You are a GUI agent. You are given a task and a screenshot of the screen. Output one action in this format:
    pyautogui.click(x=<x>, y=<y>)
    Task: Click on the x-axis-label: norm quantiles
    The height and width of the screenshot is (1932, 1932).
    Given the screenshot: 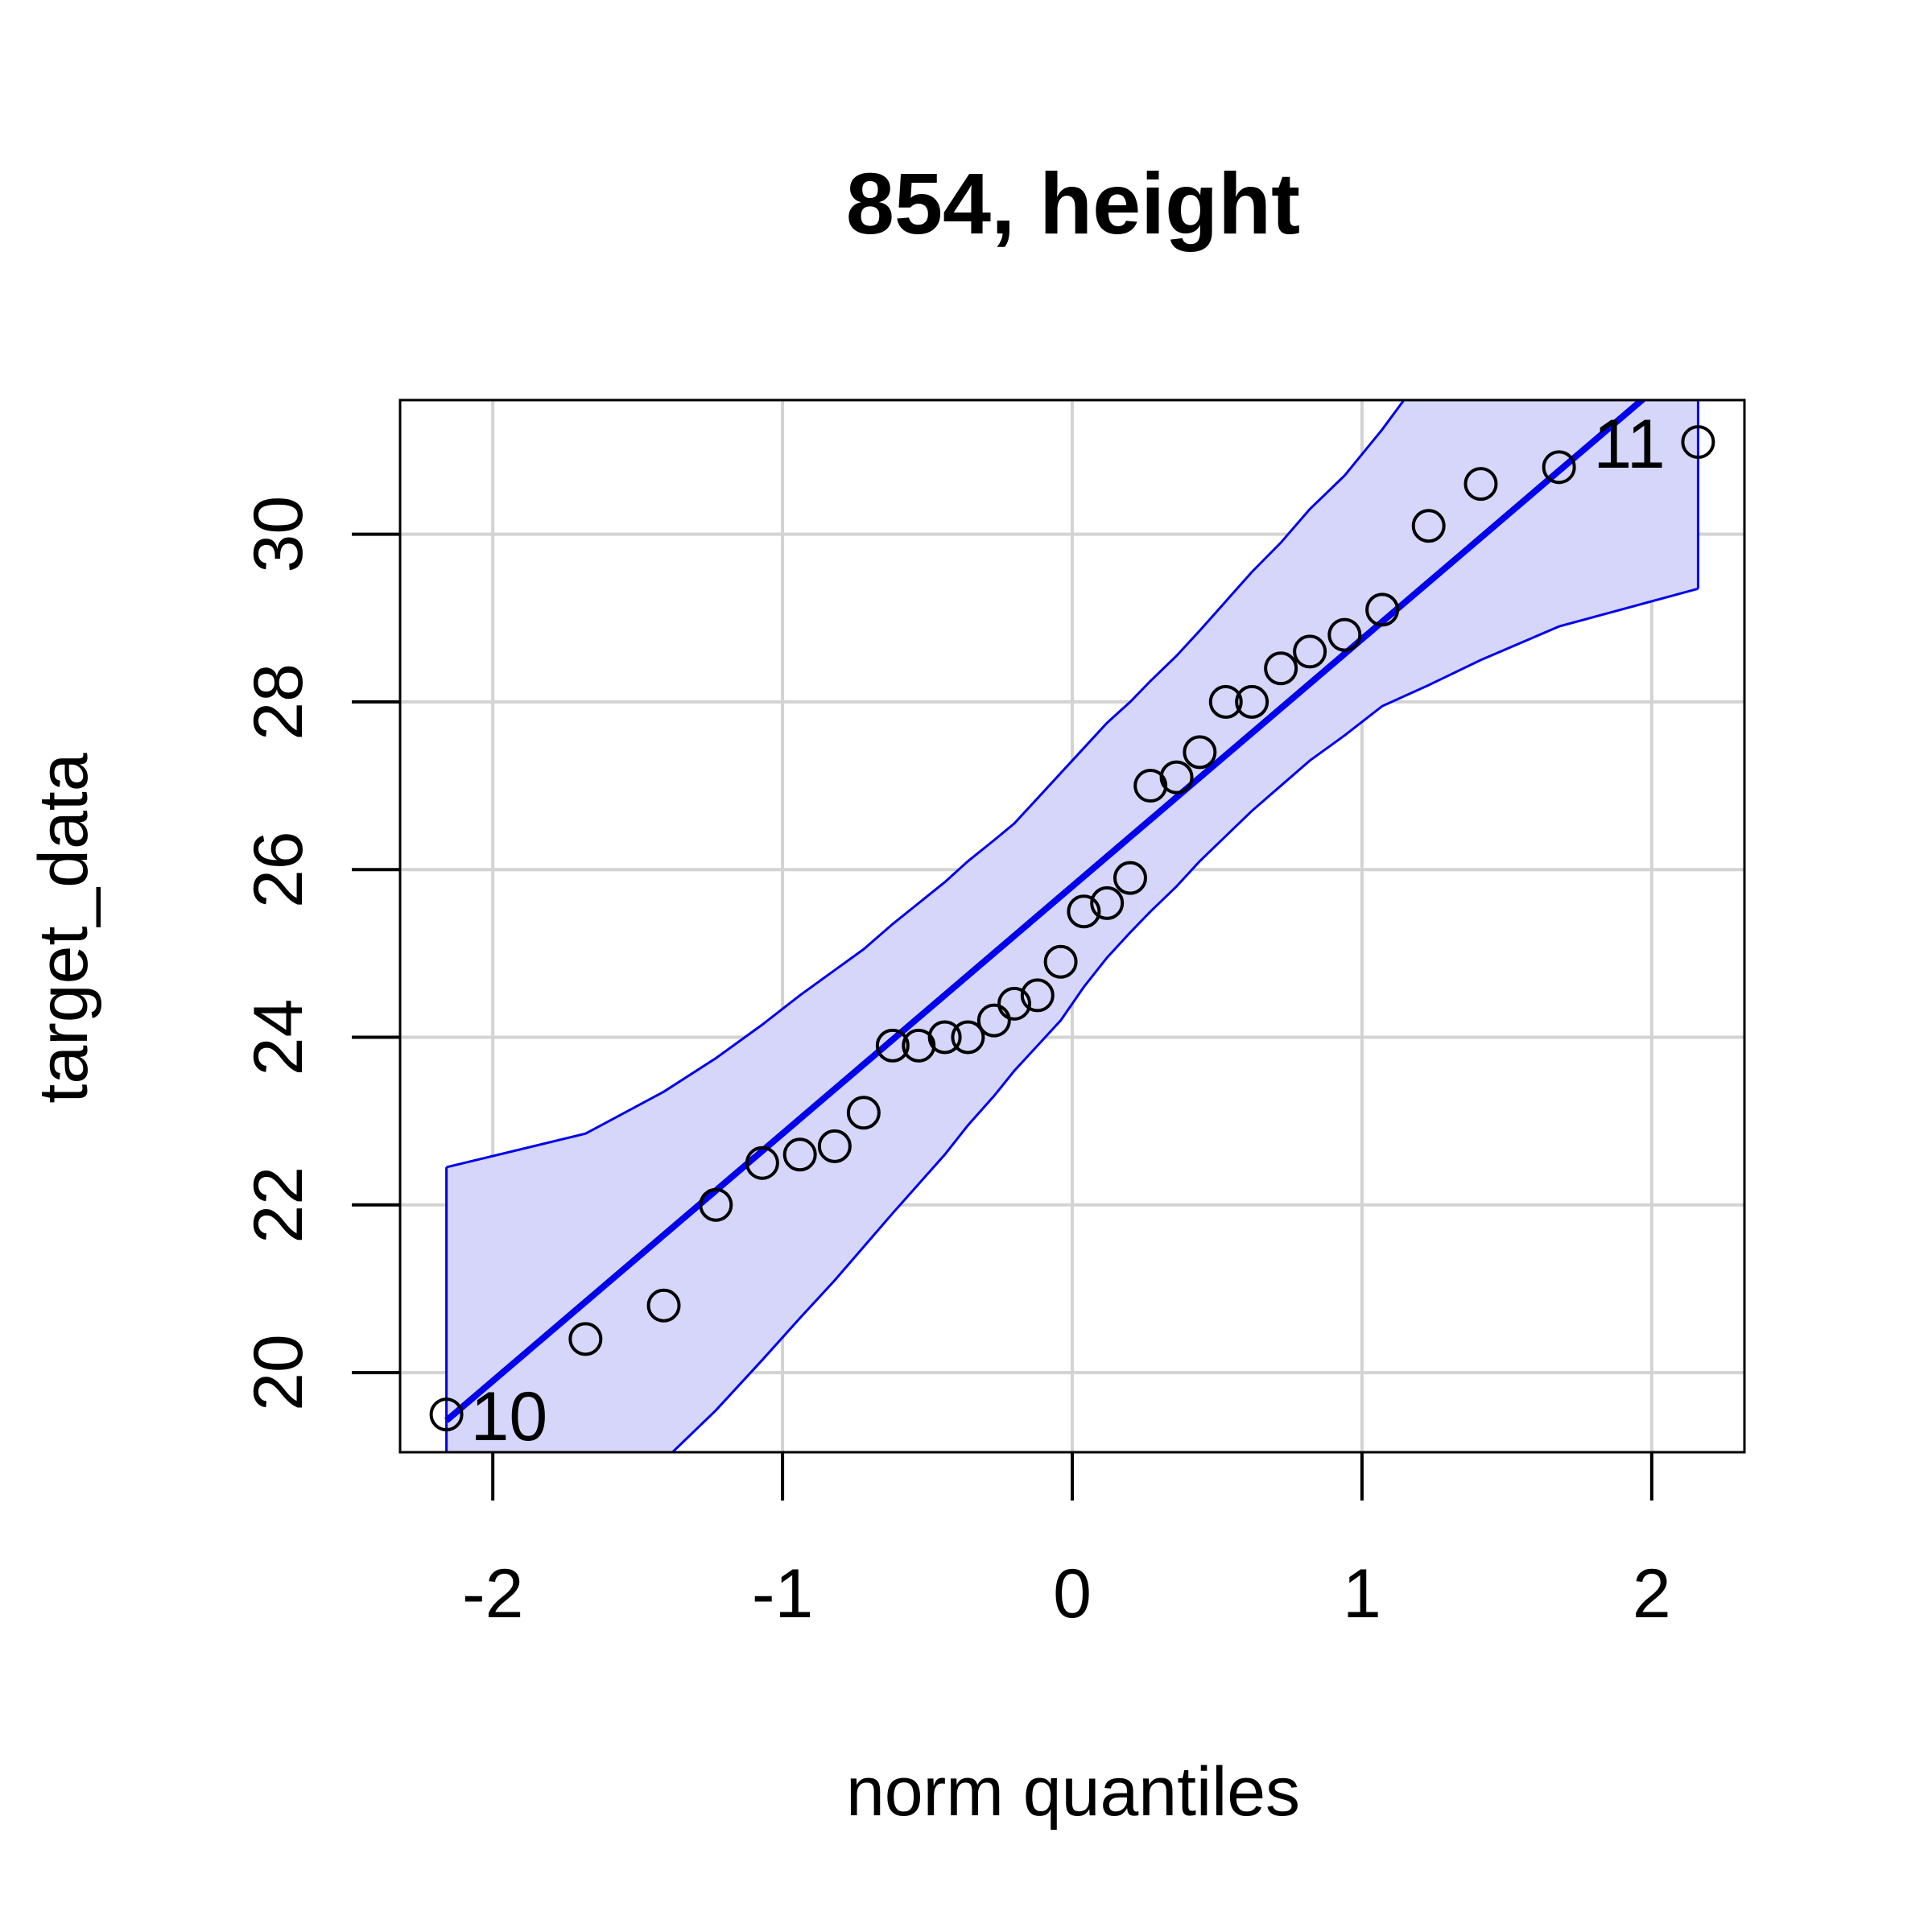 What is the action you would take?
    pyautogui.click(x=1073, y=1792)
    